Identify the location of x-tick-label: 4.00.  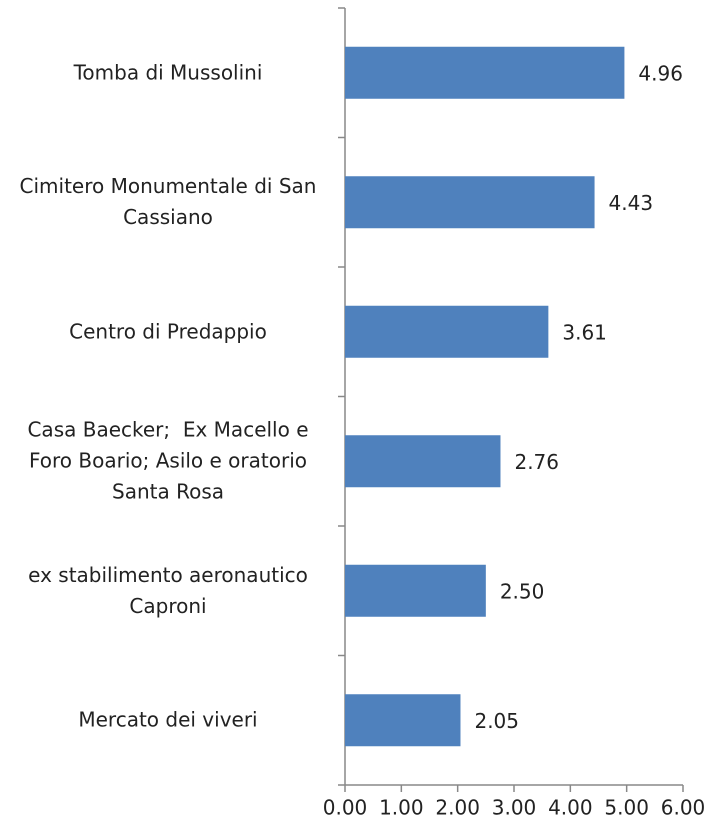
(570, 808).